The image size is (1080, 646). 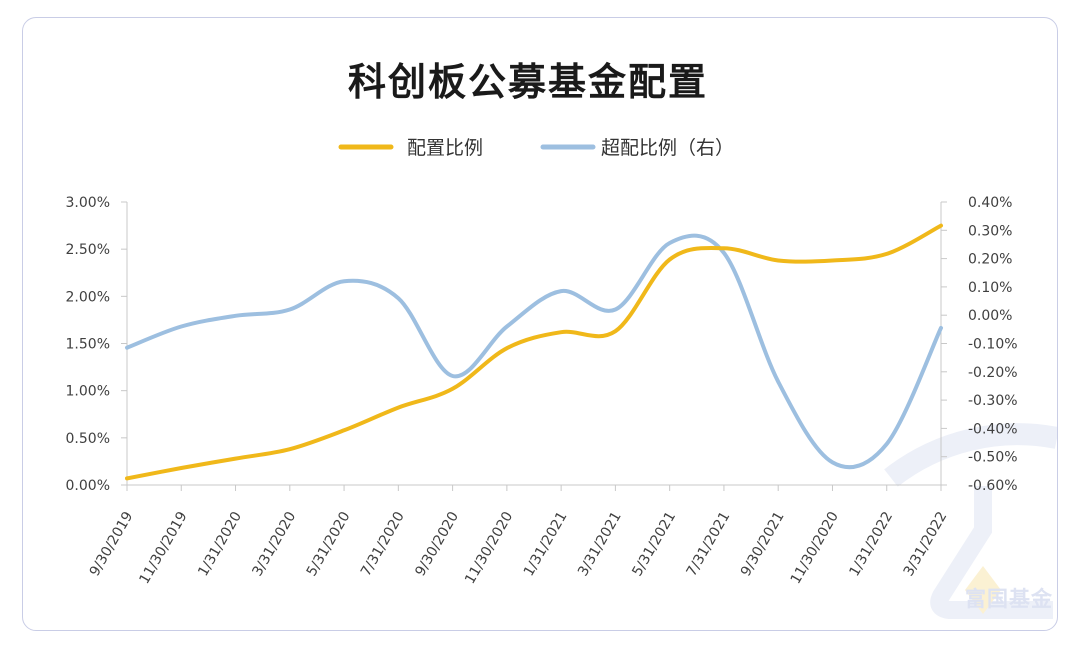 I want to click on y-left-tick-label: 1.00%, so click(x=88, y=392).